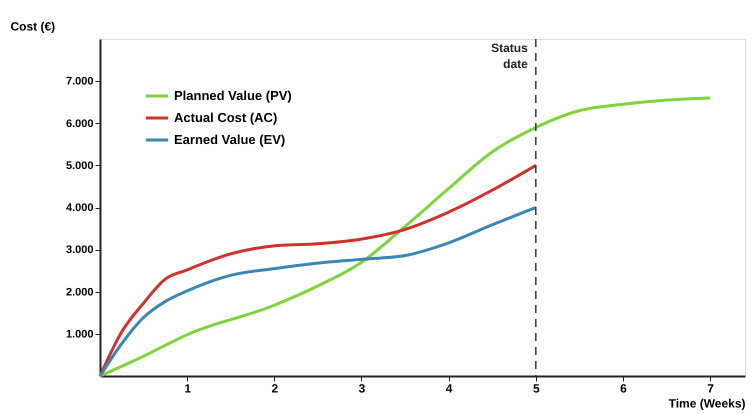  I want to click on x-tick-label: 3, so click(362, 389).